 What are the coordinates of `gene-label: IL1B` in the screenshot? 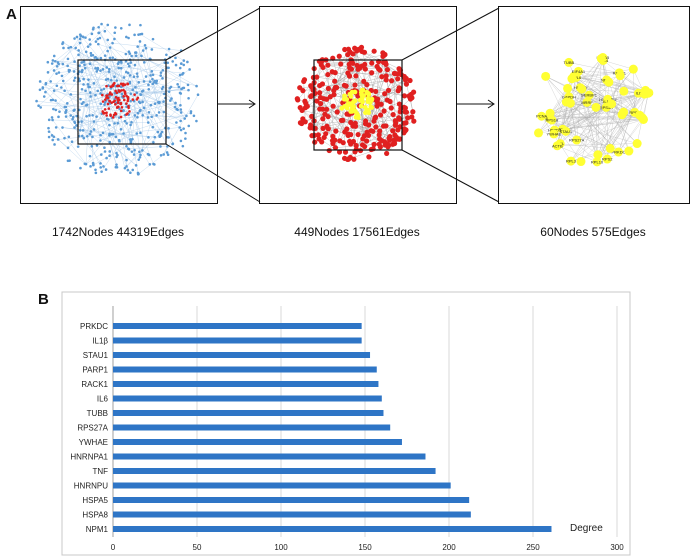 It's located at (607, 101).